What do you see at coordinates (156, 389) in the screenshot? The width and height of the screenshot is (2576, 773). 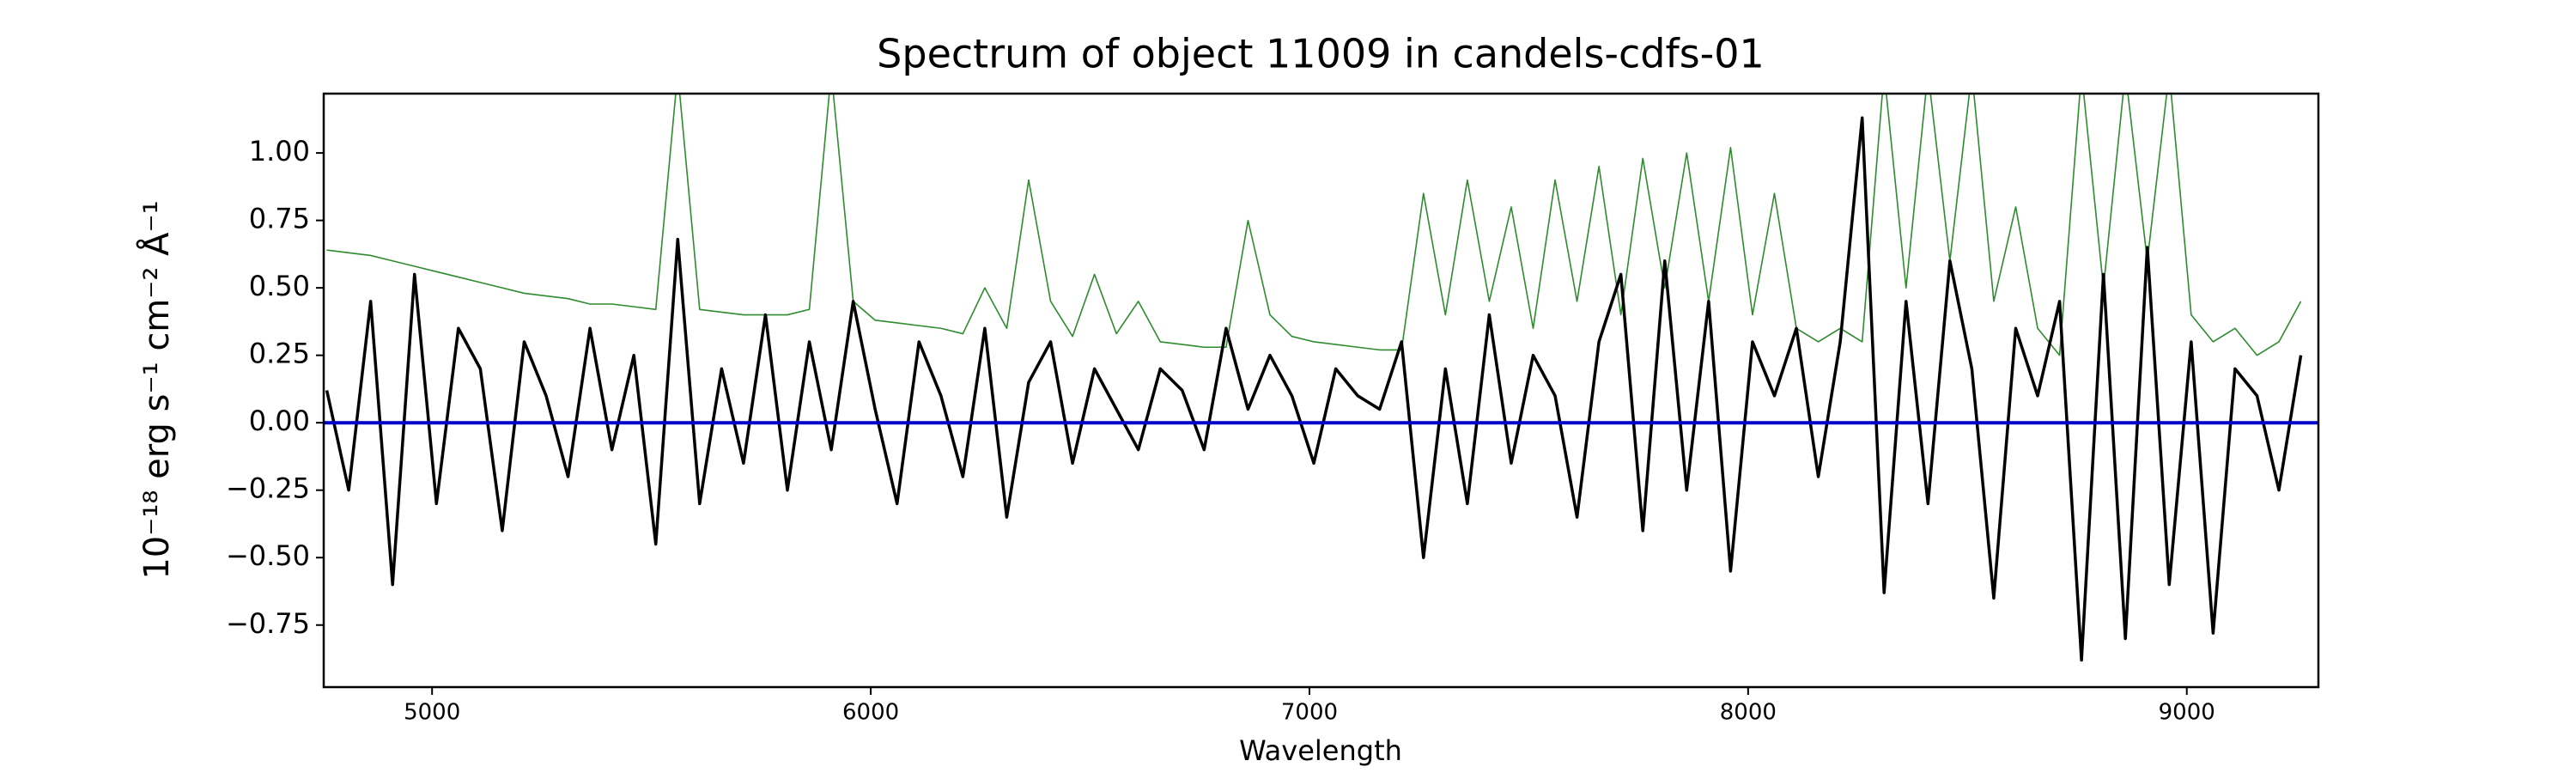 I see `y-axis-label: 10⁻¹⁸ erg s⁻¹ cm⁻² Å⁻¹` at bounding box center [156, 389].